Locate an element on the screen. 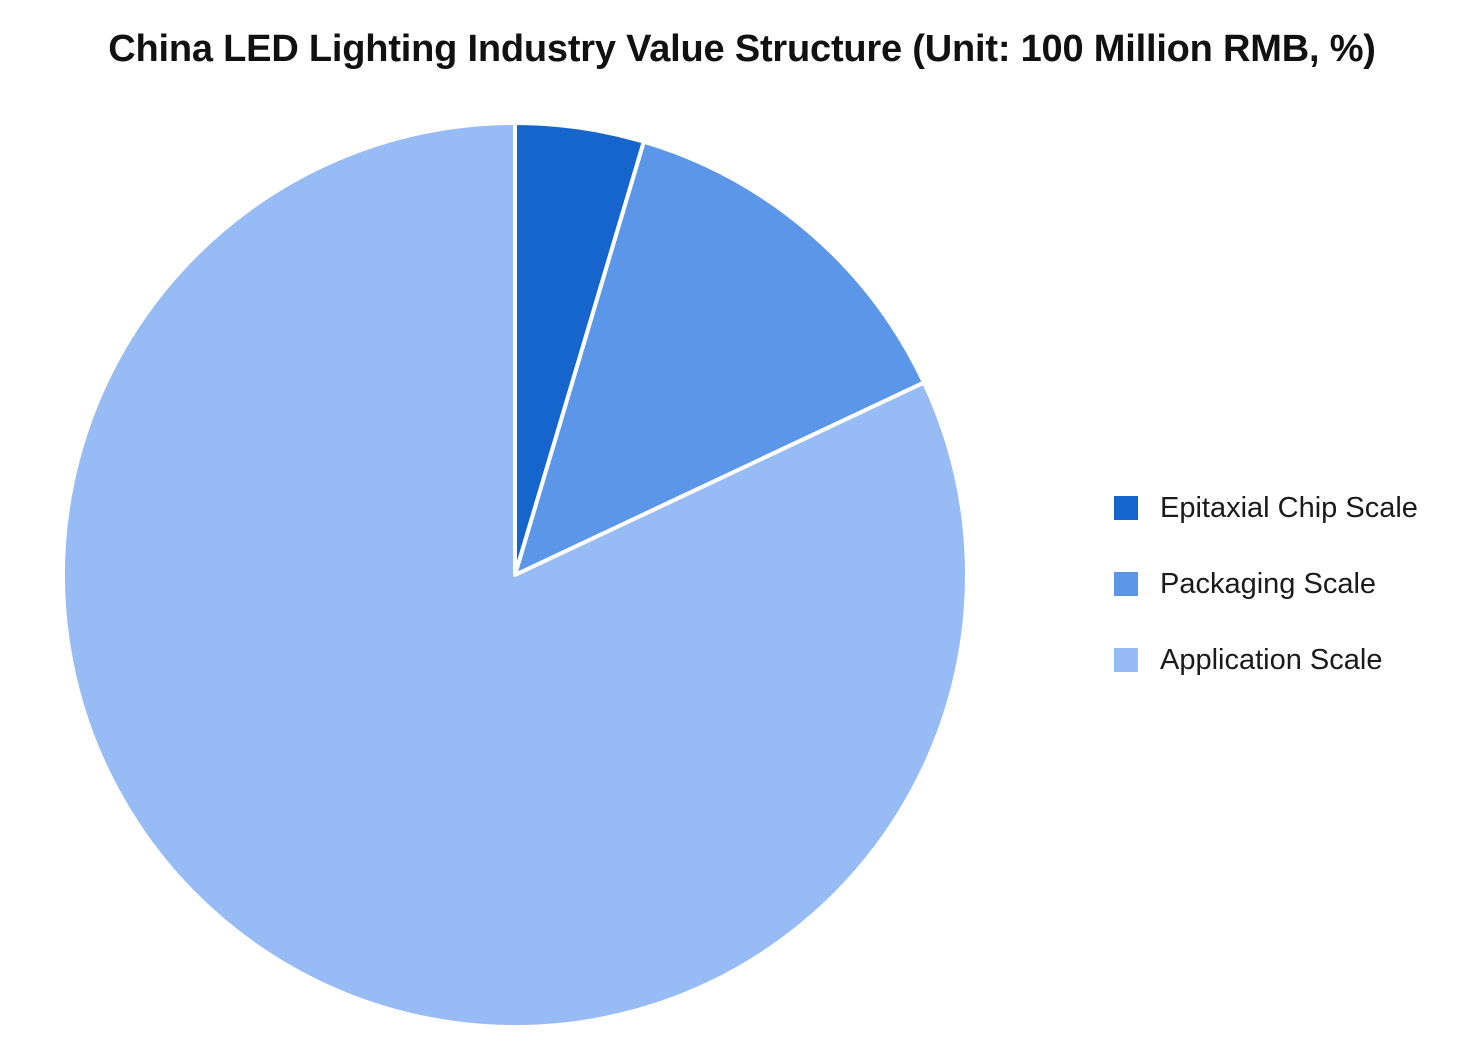 This screenshot has width=1484, height=1060. legend-item-packaging: Packaging Scale is located at coordinates (1266, 584).